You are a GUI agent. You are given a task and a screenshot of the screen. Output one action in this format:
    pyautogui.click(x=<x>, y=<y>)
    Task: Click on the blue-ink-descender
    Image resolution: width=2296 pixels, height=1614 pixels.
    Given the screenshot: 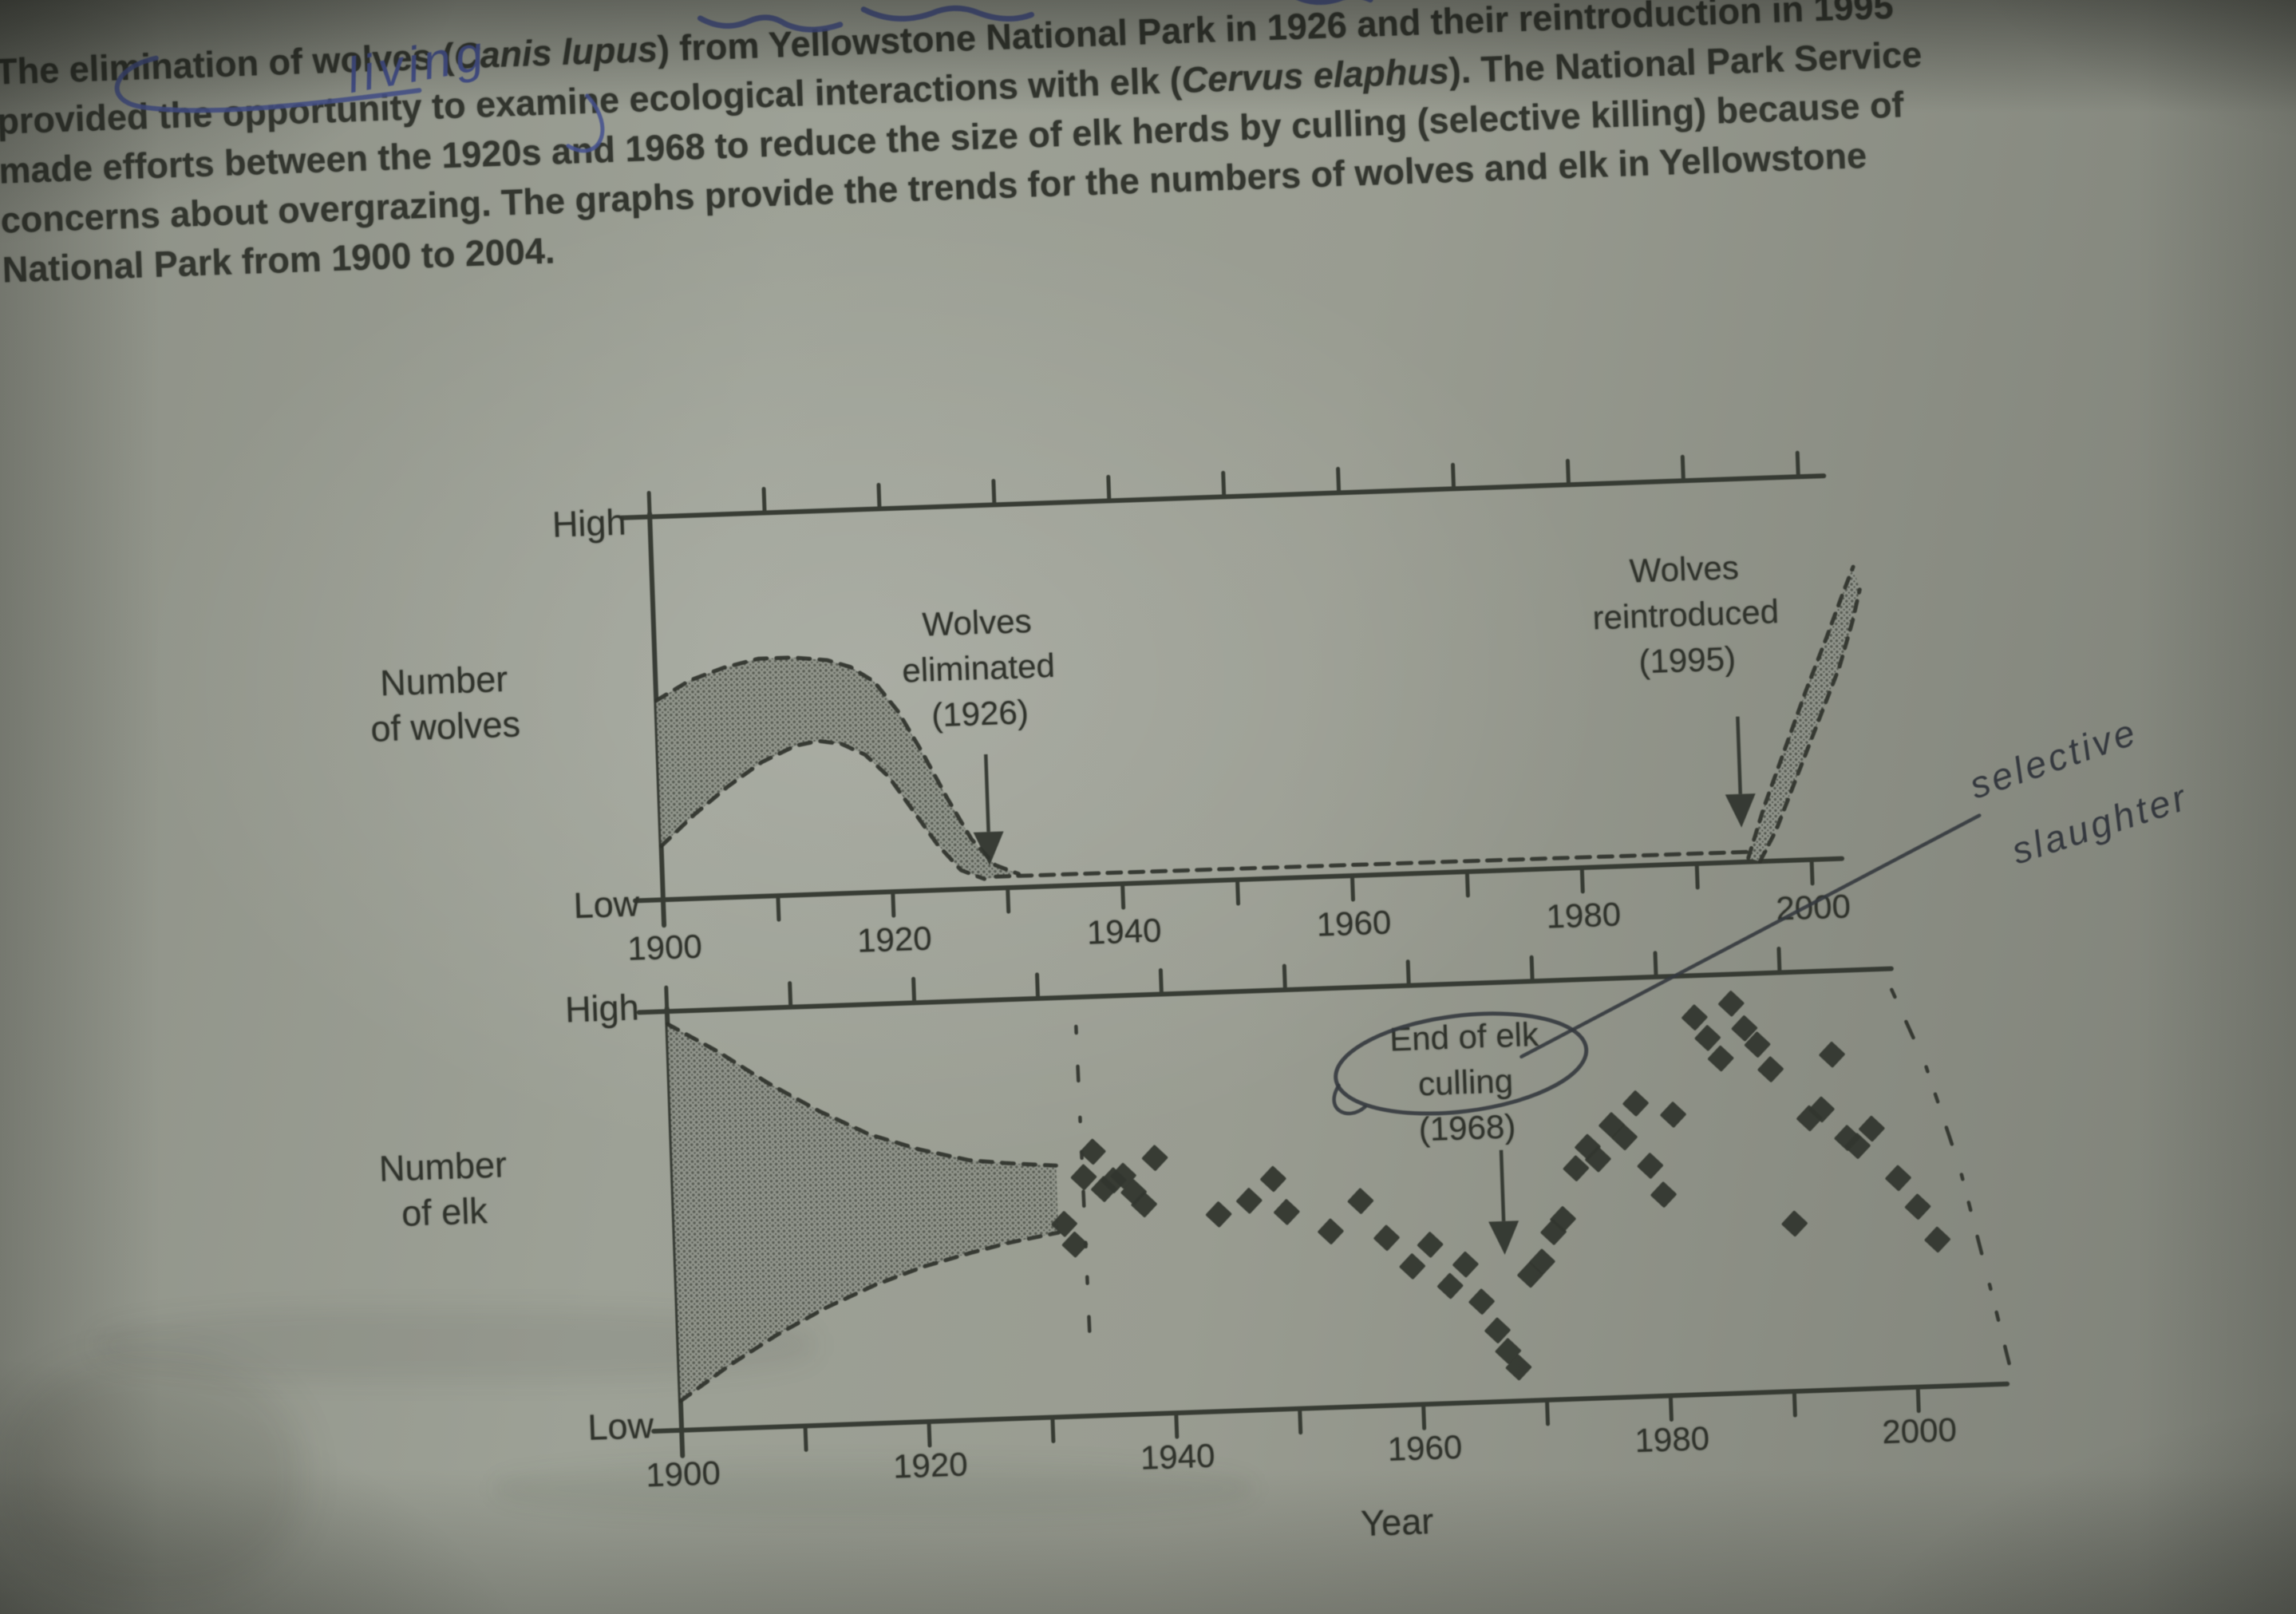 What is the action you would take?
    pyautogui.click(x=585, y=123)
    